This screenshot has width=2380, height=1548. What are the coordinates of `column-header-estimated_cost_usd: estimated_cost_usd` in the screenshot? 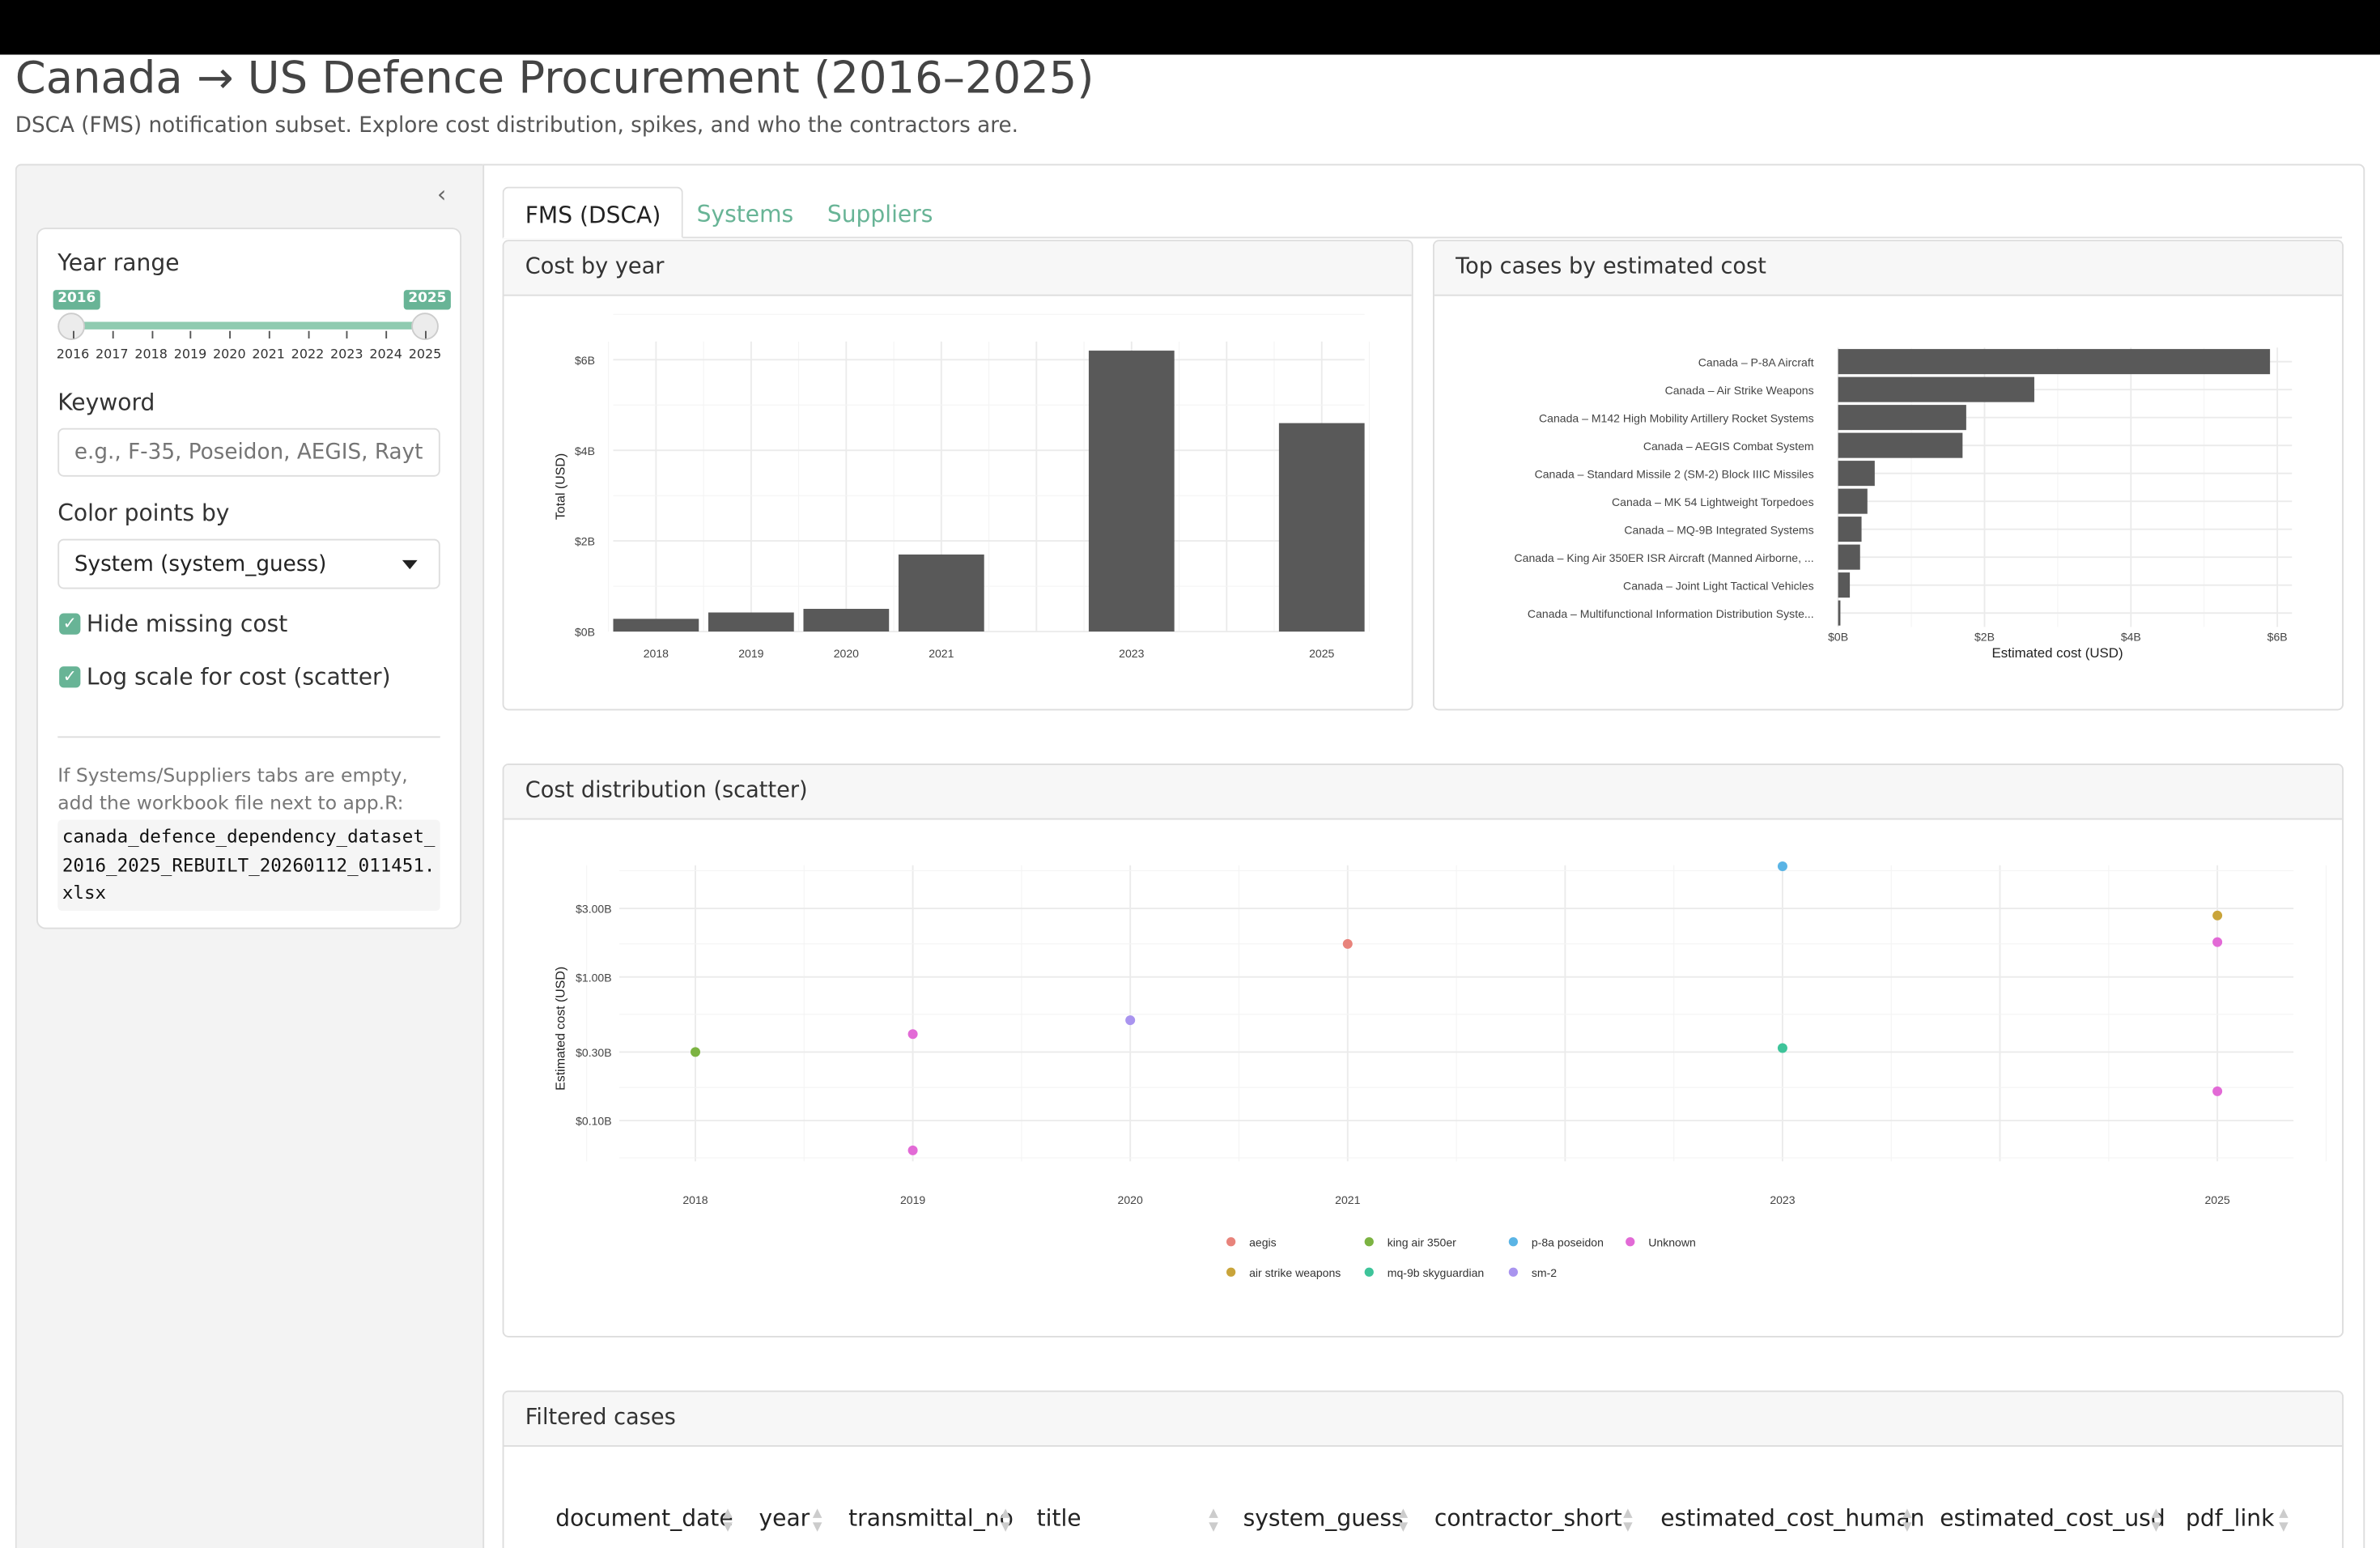 It's located at (2052, 1518).